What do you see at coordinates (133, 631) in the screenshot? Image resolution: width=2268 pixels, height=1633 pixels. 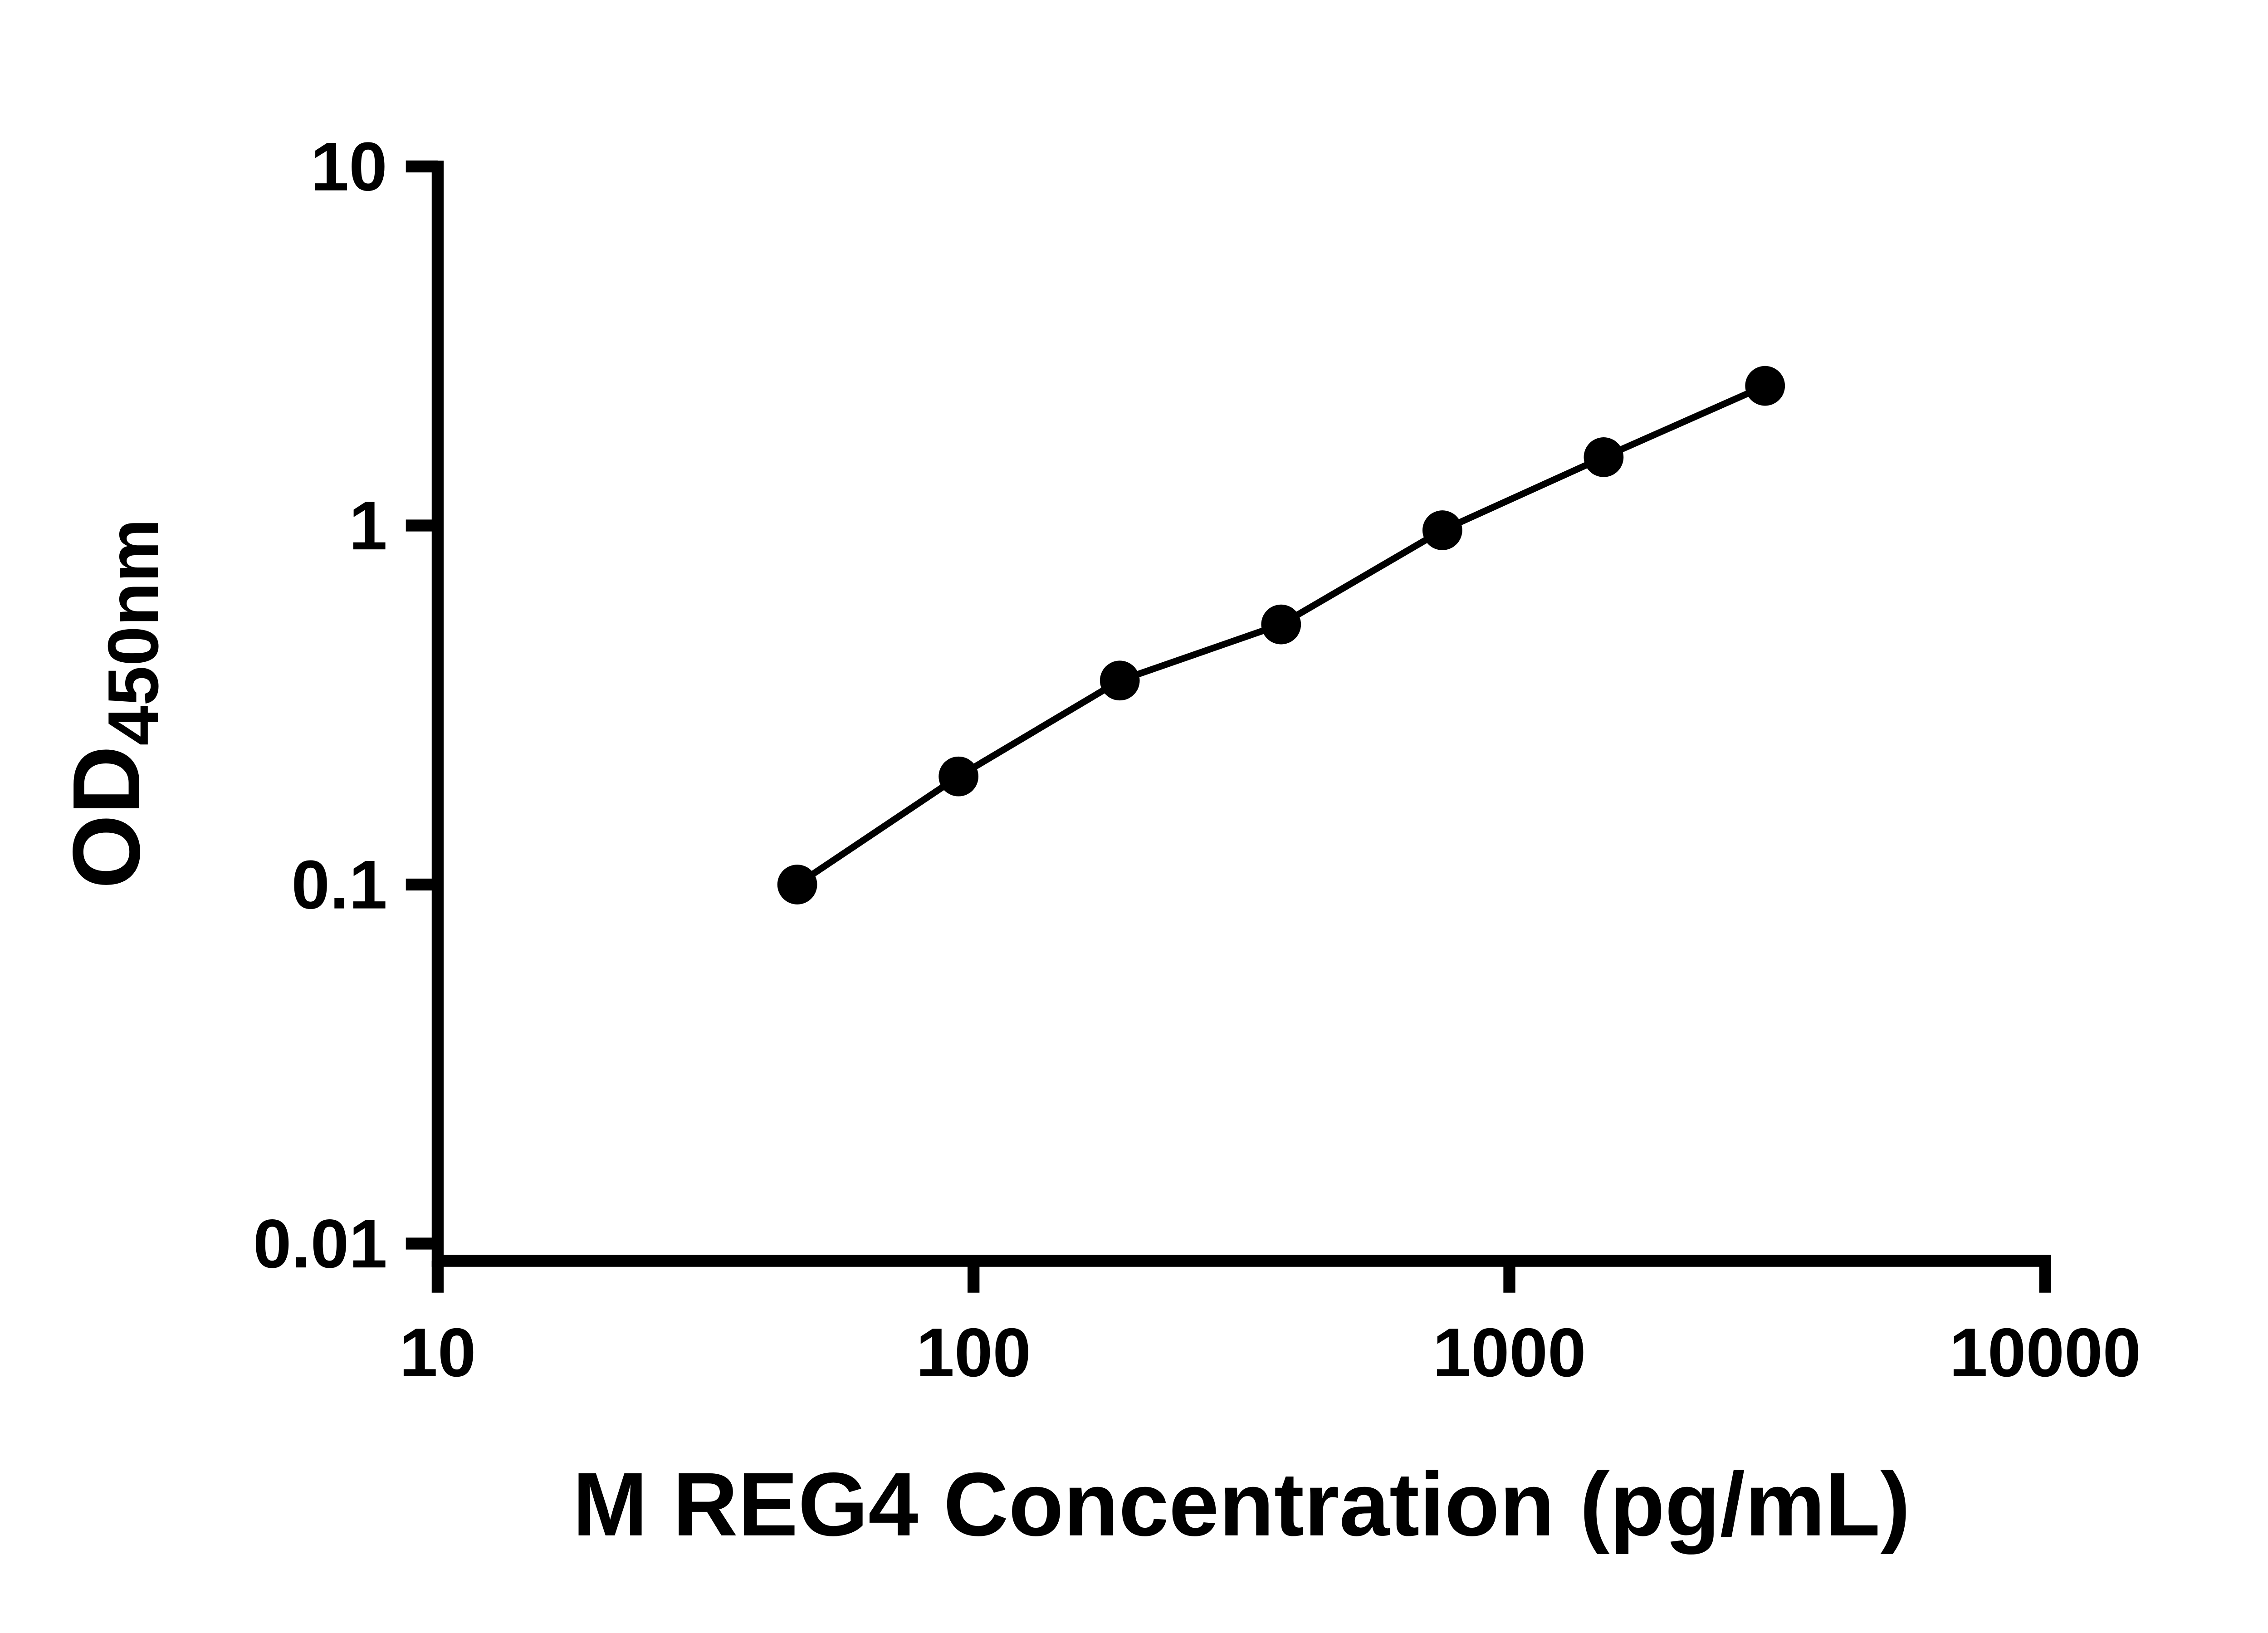 I see `y-axis-title-subscript: 450nm` at bounding box center [133, 631].